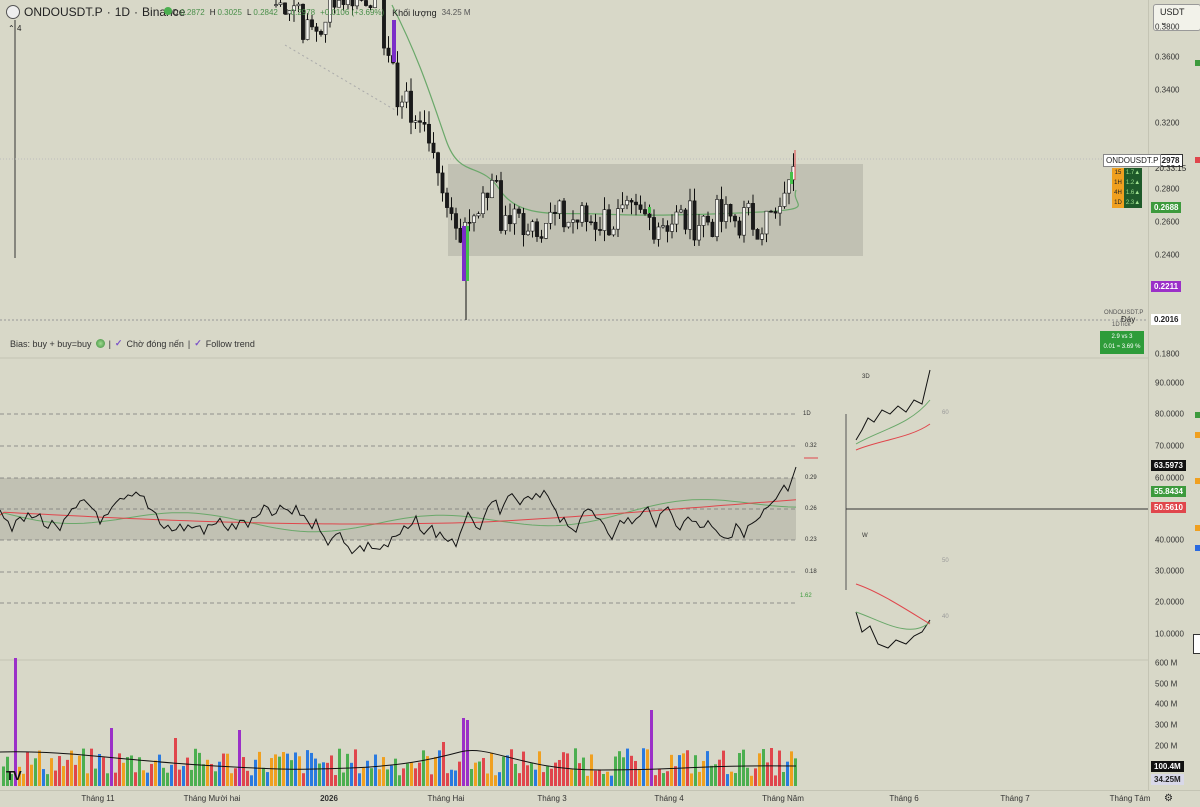 The image size is (1200, 807). I want to click on wait-close-label: Chờ đóng nến, so click(154, 344).